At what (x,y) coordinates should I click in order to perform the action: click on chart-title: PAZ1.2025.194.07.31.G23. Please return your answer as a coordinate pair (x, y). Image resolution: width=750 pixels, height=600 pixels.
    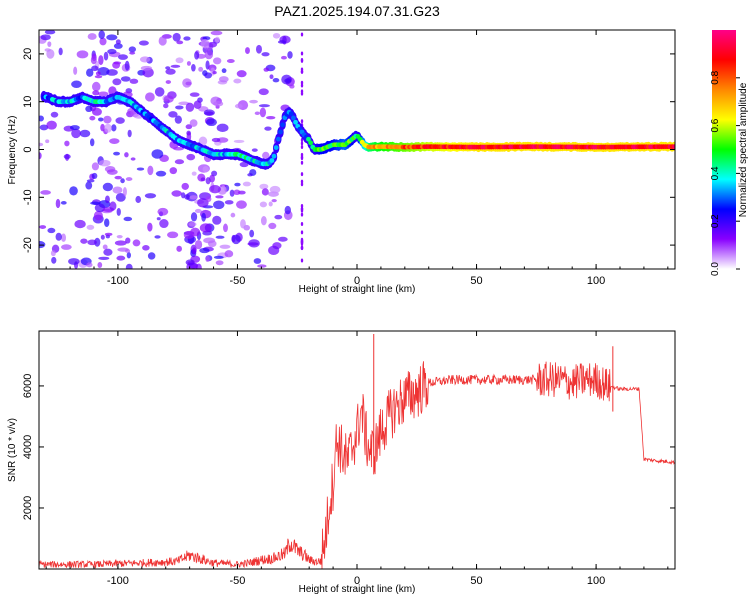
    Looking at the image, I should click on (357, 11).